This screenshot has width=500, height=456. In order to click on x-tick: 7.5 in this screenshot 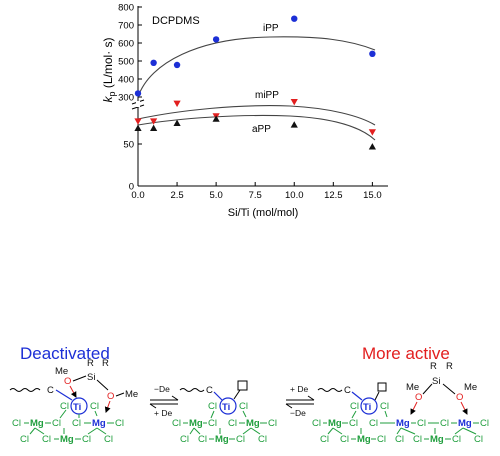, I will do `click(255, 191)`.